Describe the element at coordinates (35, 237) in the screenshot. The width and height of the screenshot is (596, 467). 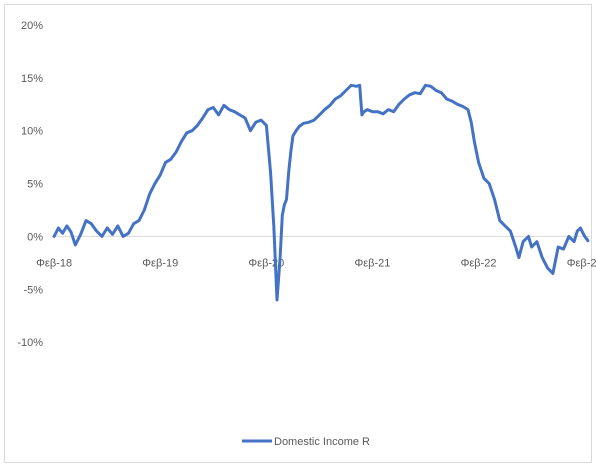
I see `y-tick-label: 0%` at that location.